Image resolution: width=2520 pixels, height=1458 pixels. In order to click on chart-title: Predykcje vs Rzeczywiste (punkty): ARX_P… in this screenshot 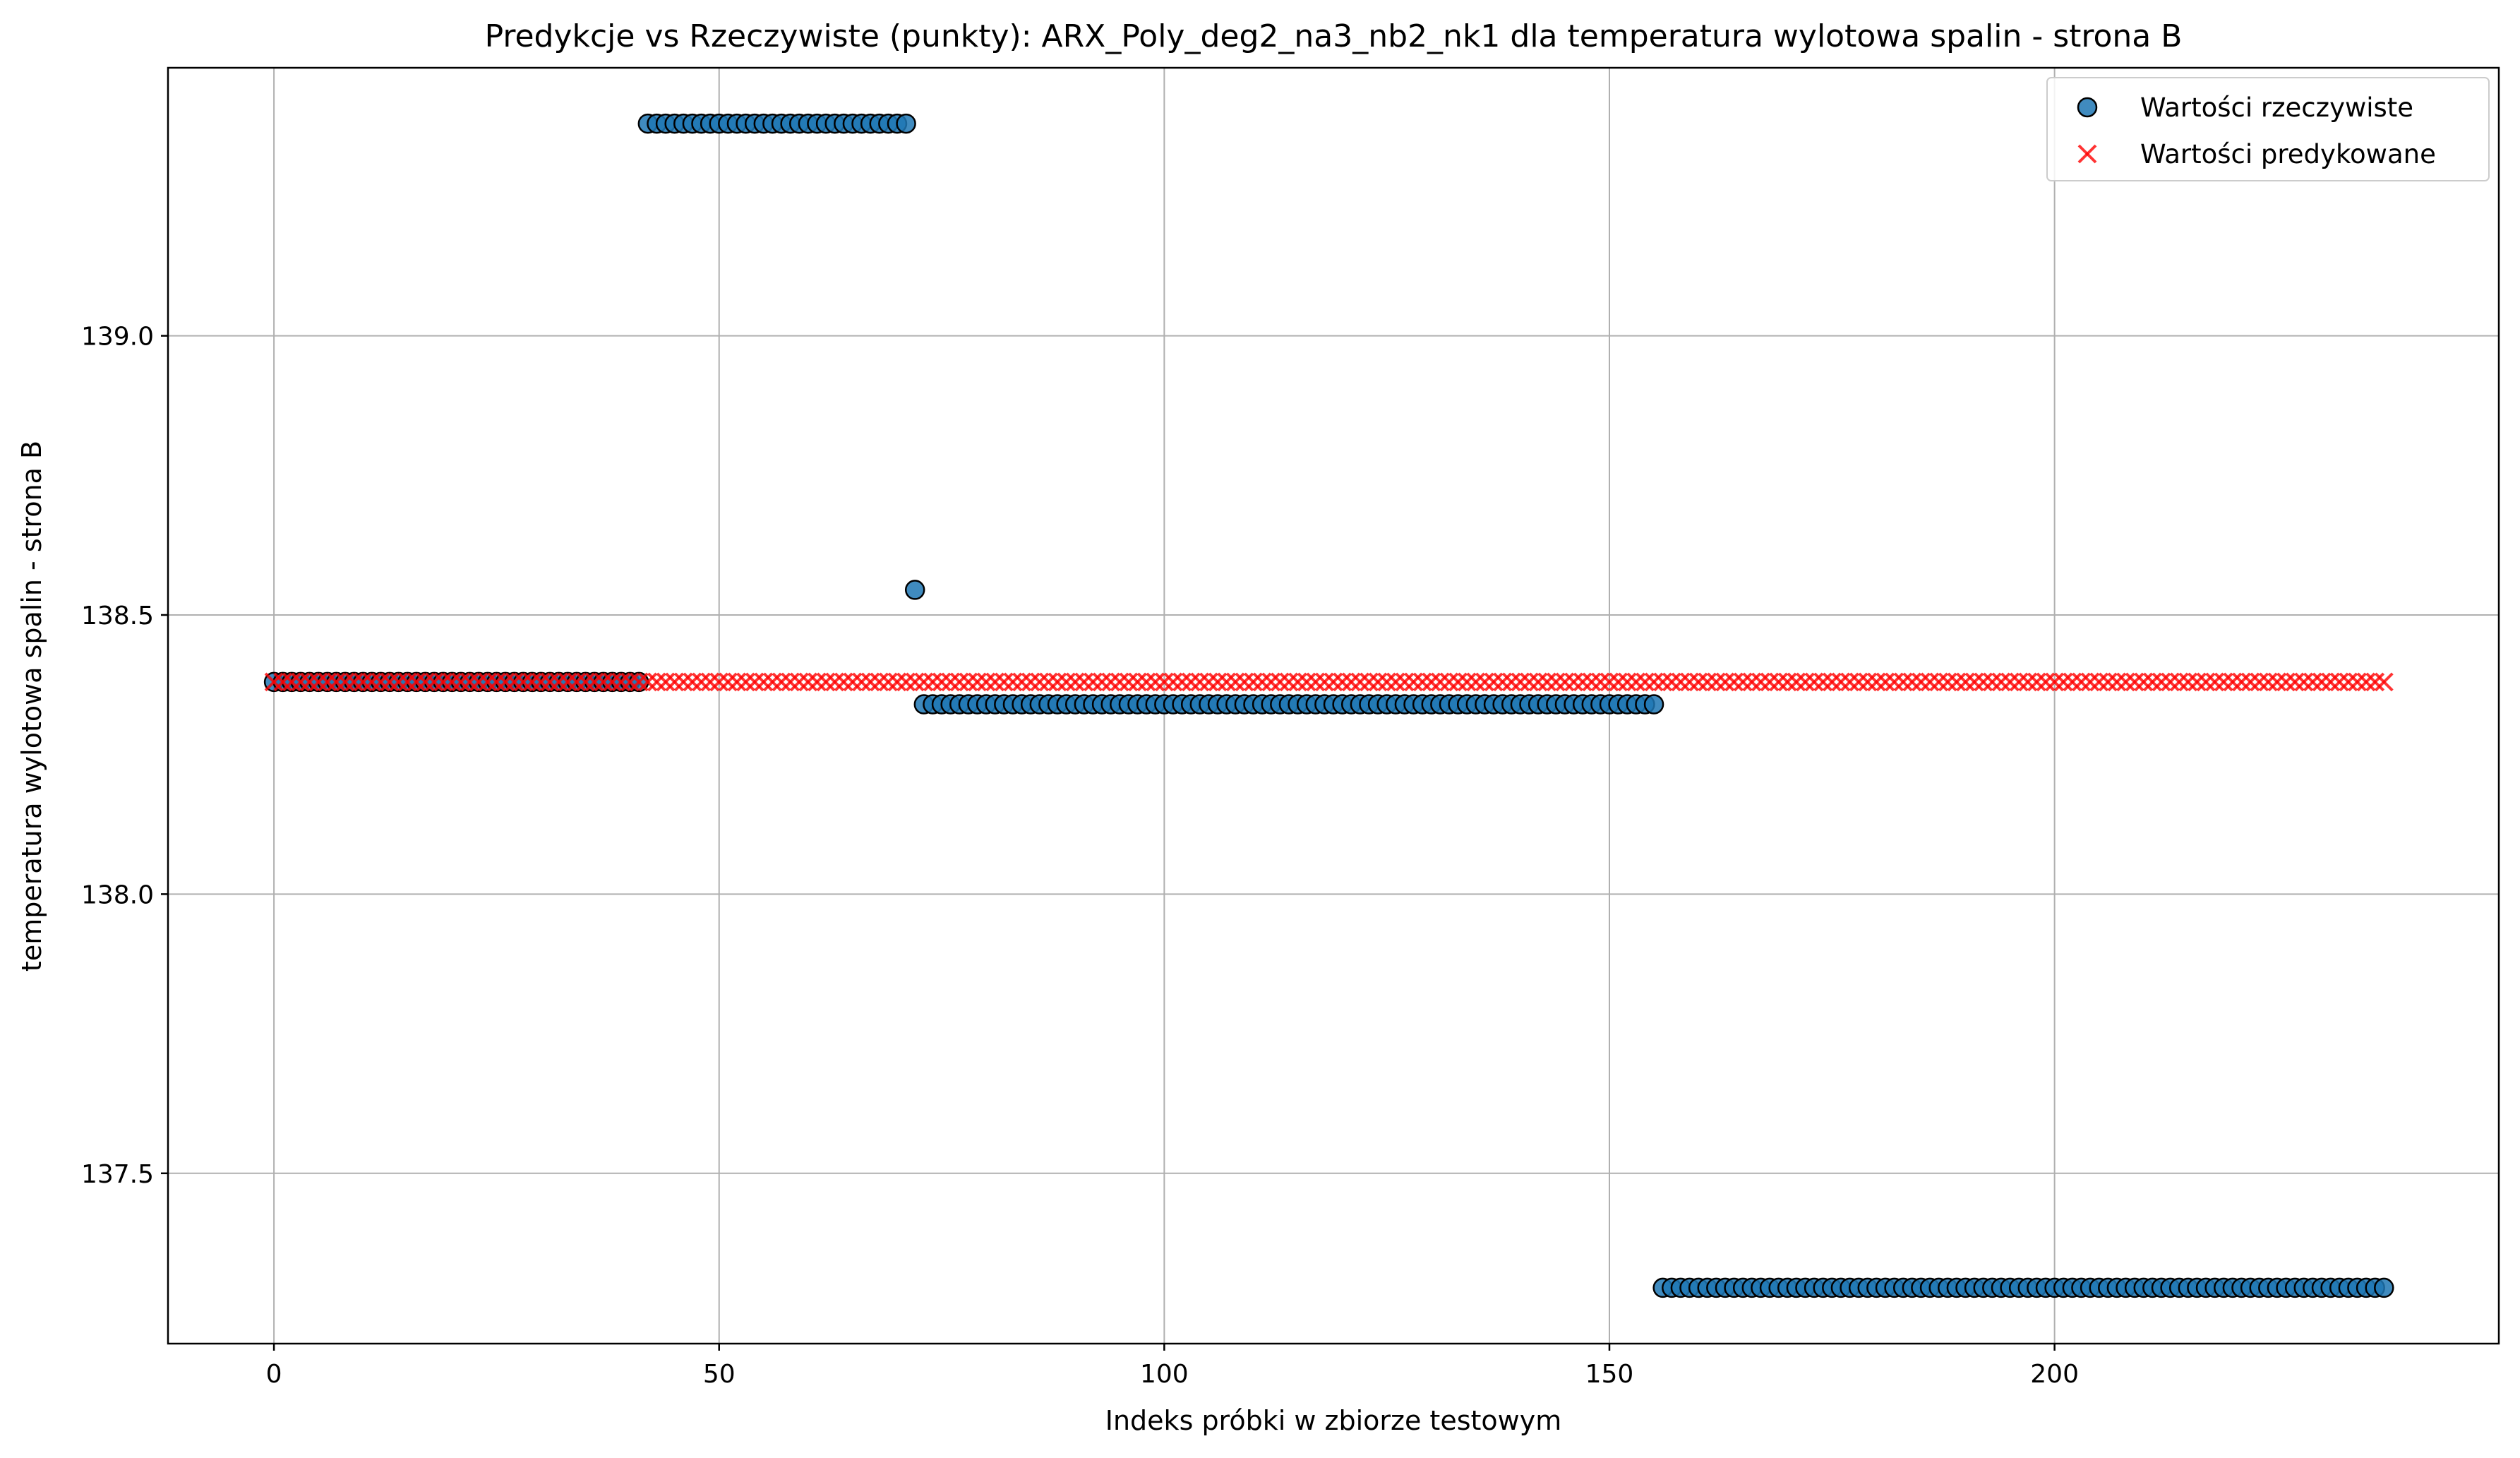, I will do `click(1334, 36)`.